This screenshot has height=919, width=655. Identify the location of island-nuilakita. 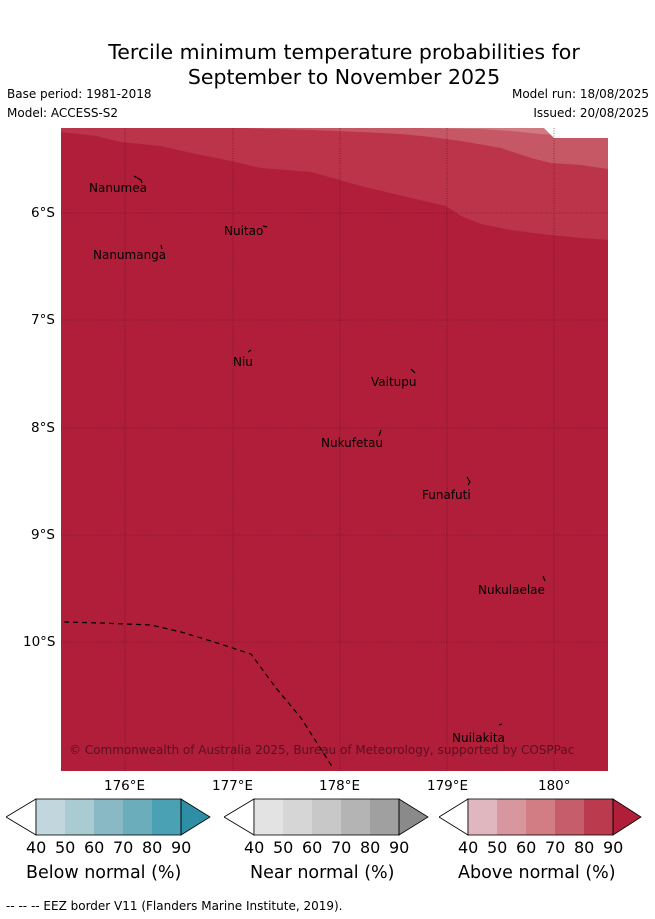
(500, 724).